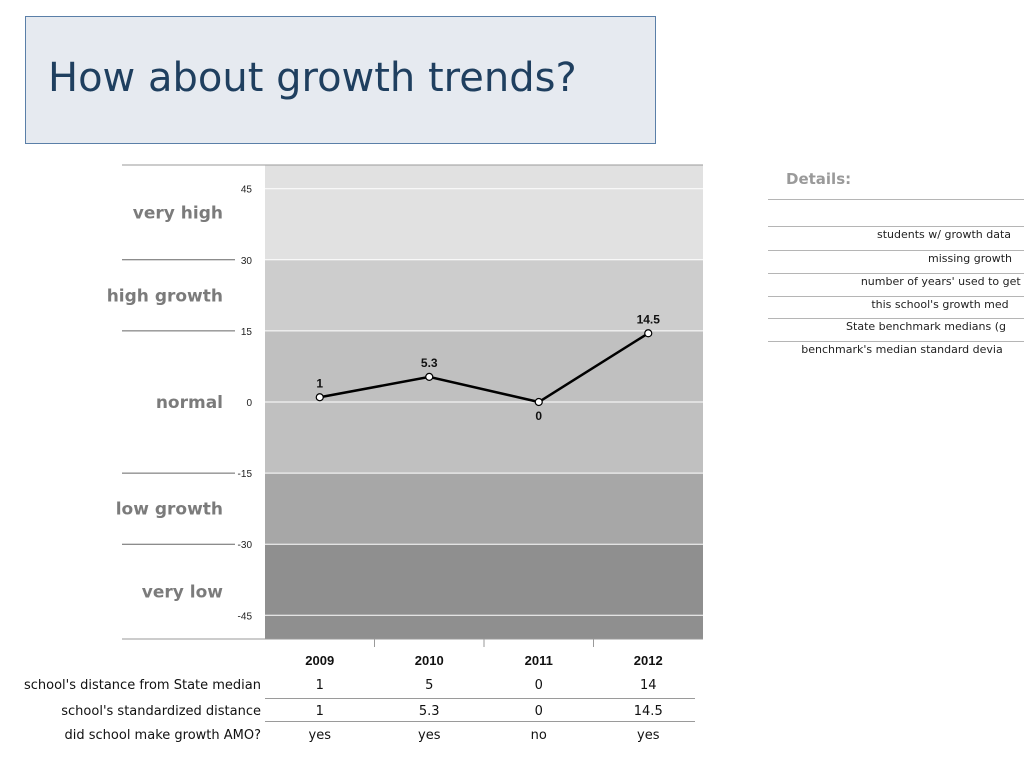 The width and height of the screenshot is (1024, 768). What do you see at coordinates (648, 685) in the screenshot?
I see `table-cell: 14` at bounding box center [648, 685].